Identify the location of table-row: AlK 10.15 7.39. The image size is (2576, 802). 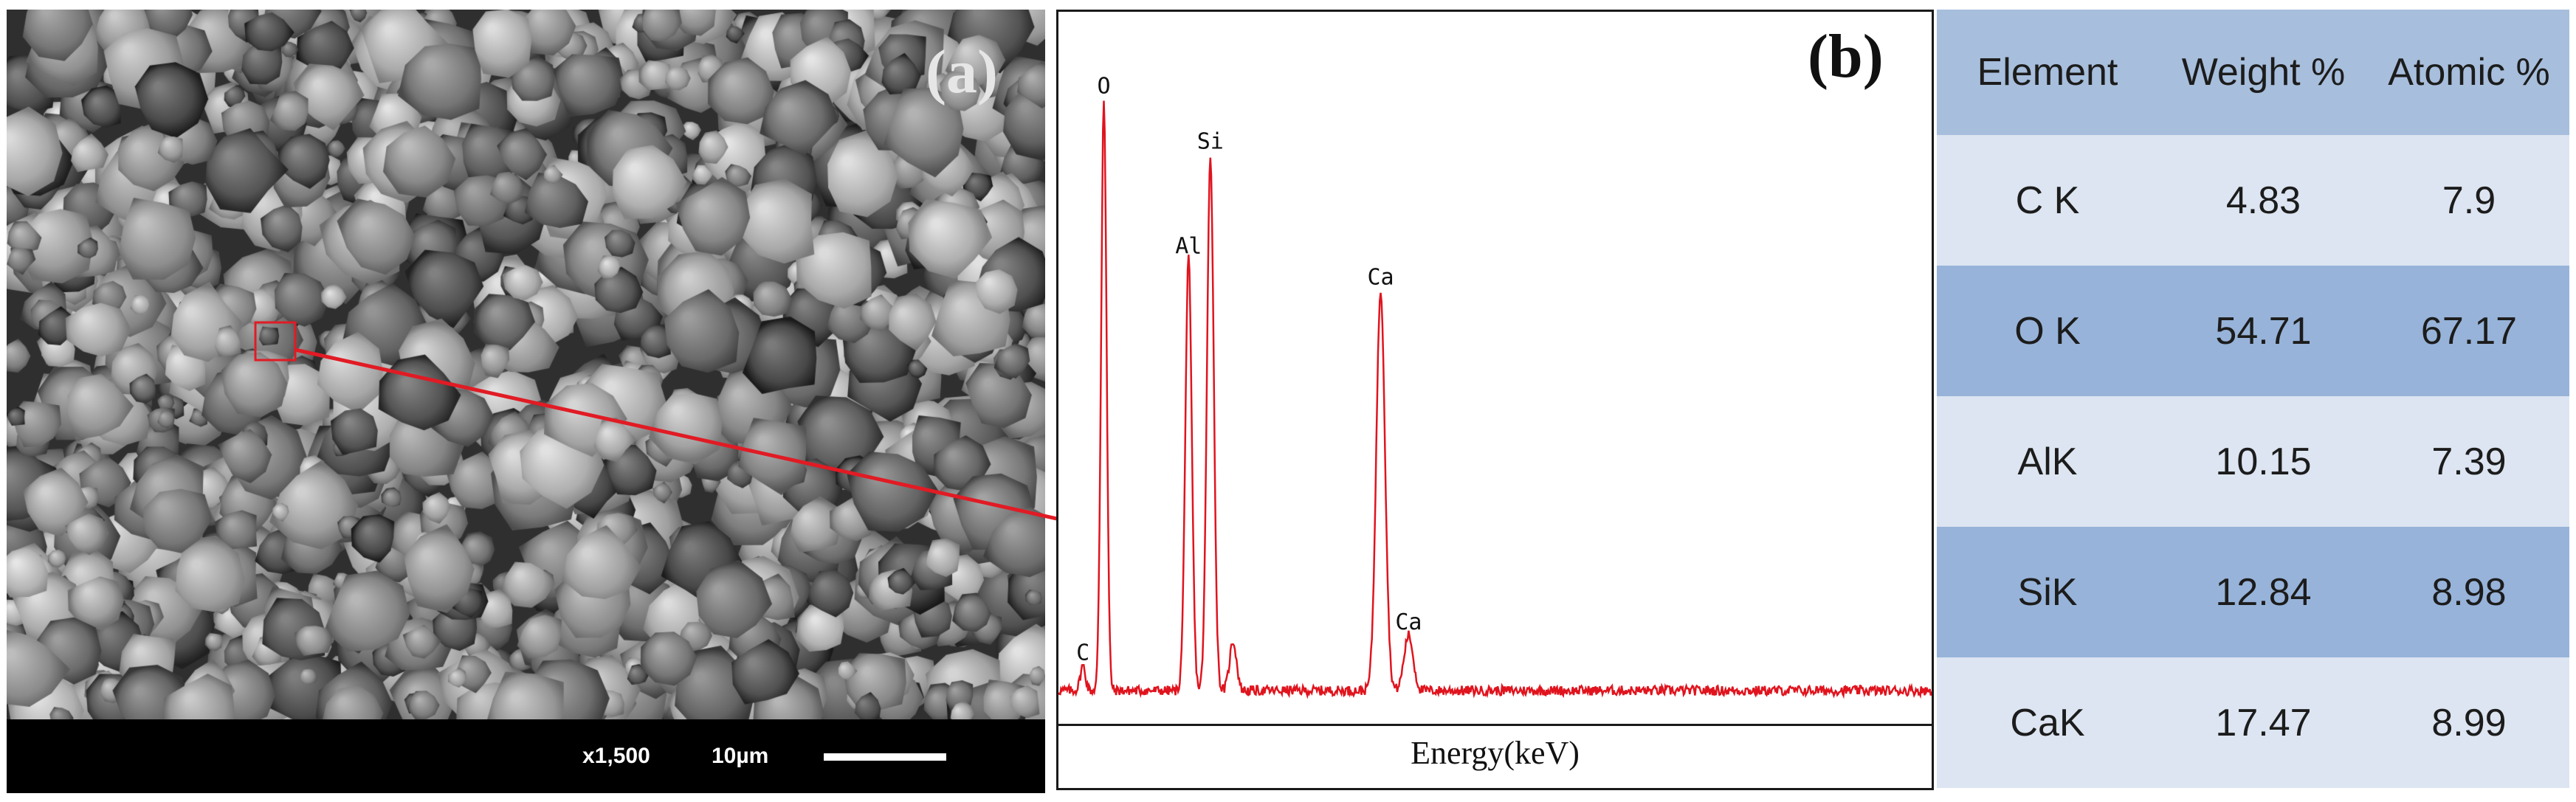
(2253, 461).